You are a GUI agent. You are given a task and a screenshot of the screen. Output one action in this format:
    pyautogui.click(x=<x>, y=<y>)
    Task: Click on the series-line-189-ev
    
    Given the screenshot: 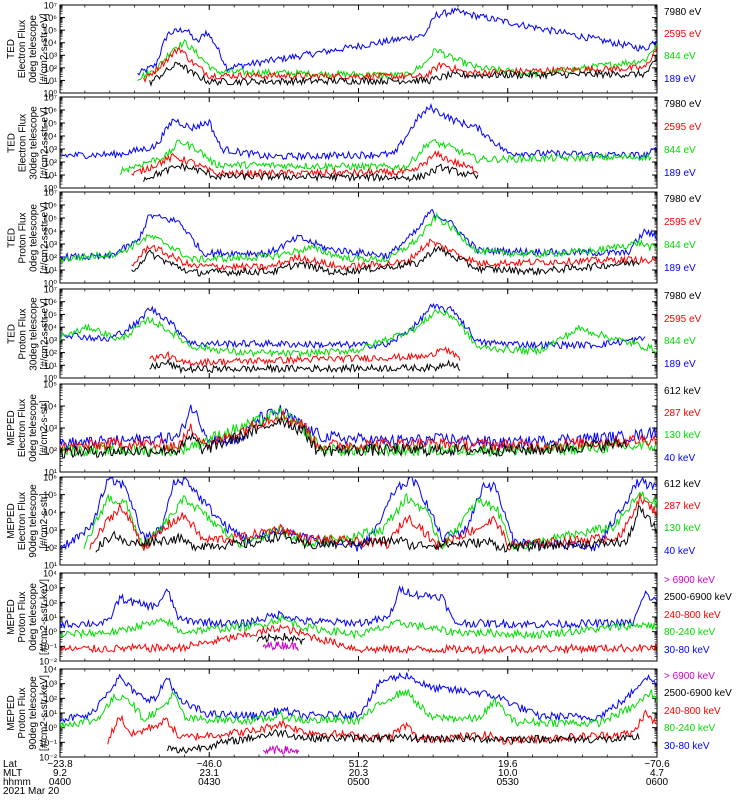 What is the action you would take?
    pyautogui.click(x=397, y=41)
    